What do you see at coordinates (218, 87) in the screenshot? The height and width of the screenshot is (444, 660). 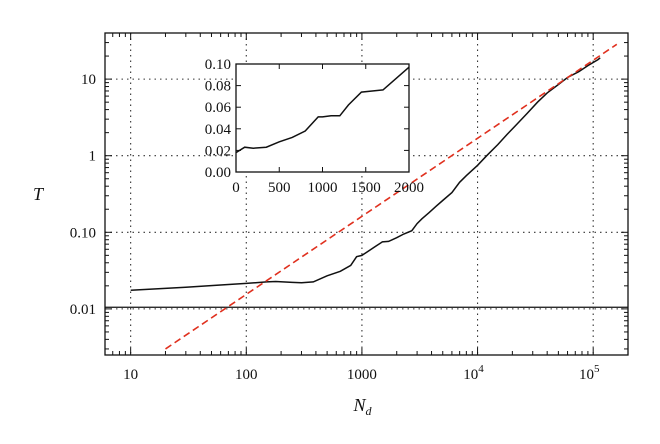 I see `inset-y-tick-label: 0.08` at bounding box center [218, 87].